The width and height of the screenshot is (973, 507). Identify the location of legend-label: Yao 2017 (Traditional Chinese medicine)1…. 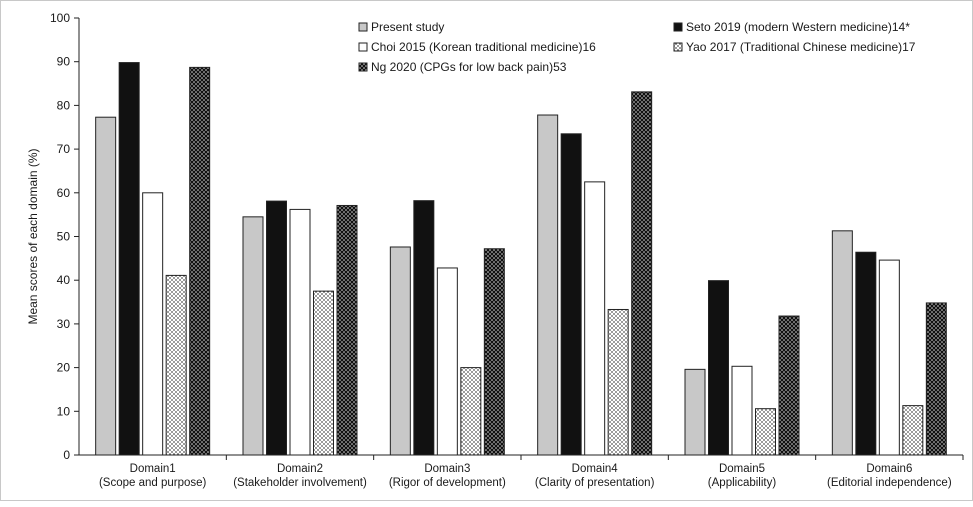
(801, 47).